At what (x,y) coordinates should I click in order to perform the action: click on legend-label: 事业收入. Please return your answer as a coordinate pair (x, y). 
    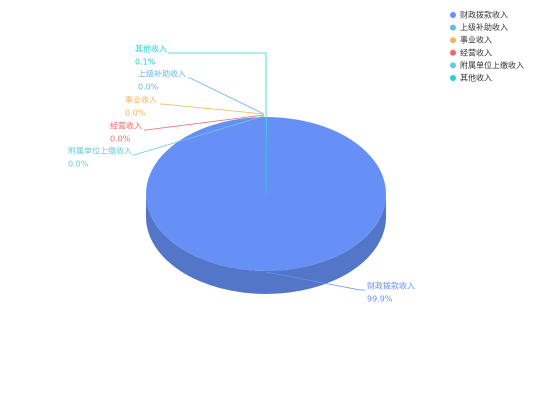
    Looking at the image, I should click on (476, 40).